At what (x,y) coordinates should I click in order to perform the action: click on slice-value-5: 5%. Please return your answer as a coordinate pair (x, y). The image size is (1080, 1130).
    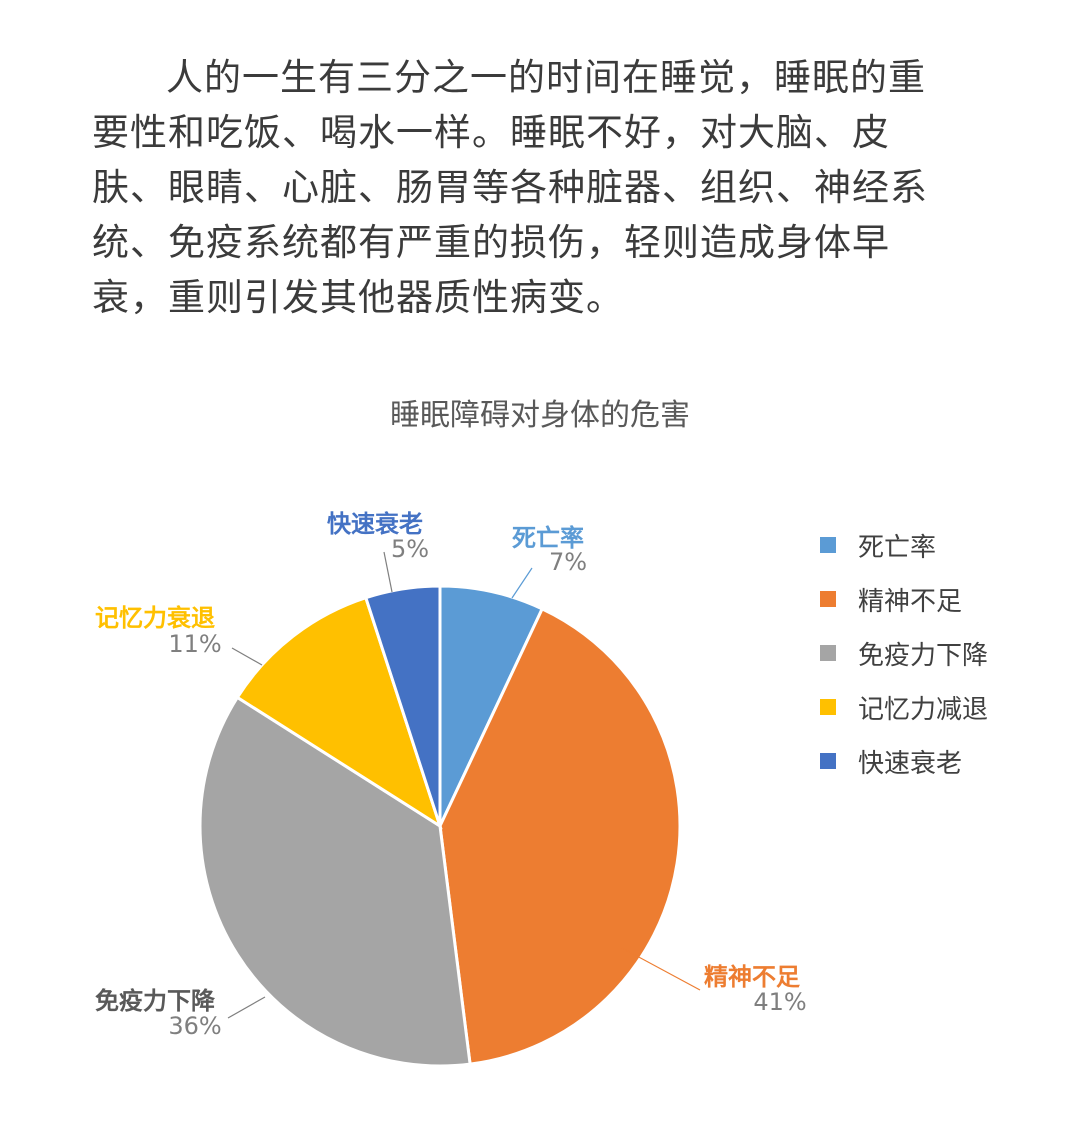
    Looking at the image, I should click on (410, 549).